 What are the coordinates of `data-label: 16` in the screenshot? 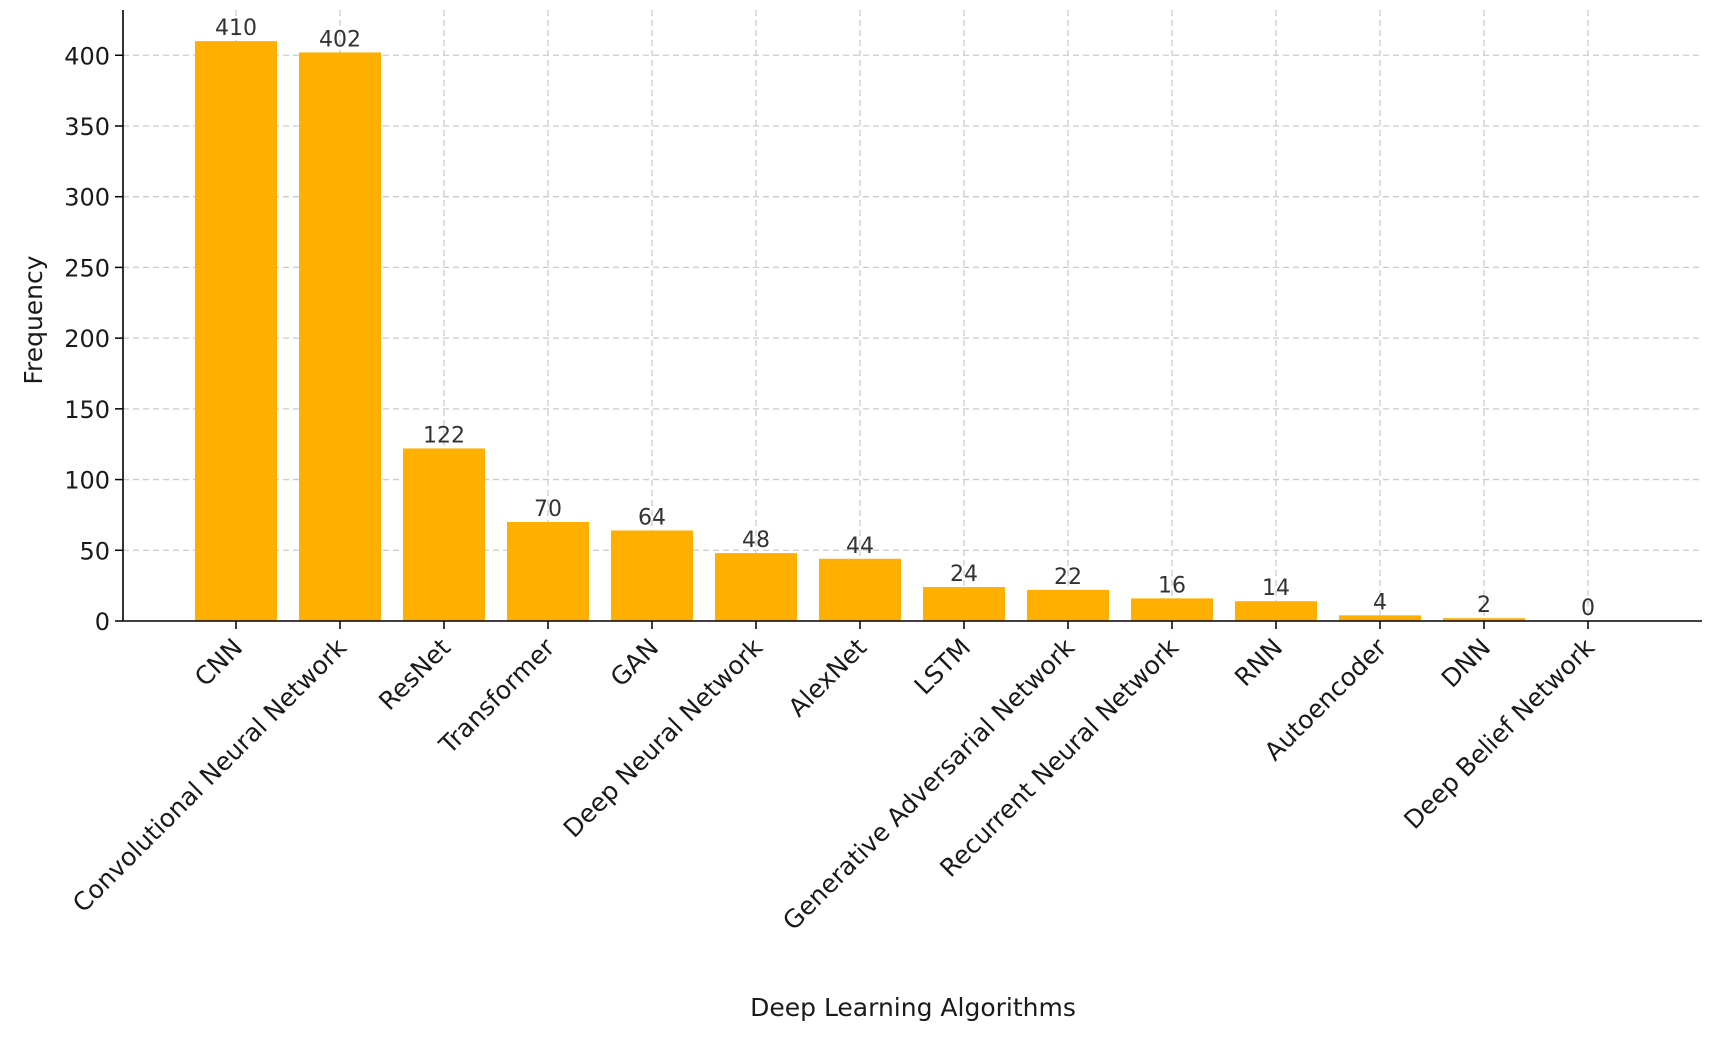 It's located at (1172, 585).